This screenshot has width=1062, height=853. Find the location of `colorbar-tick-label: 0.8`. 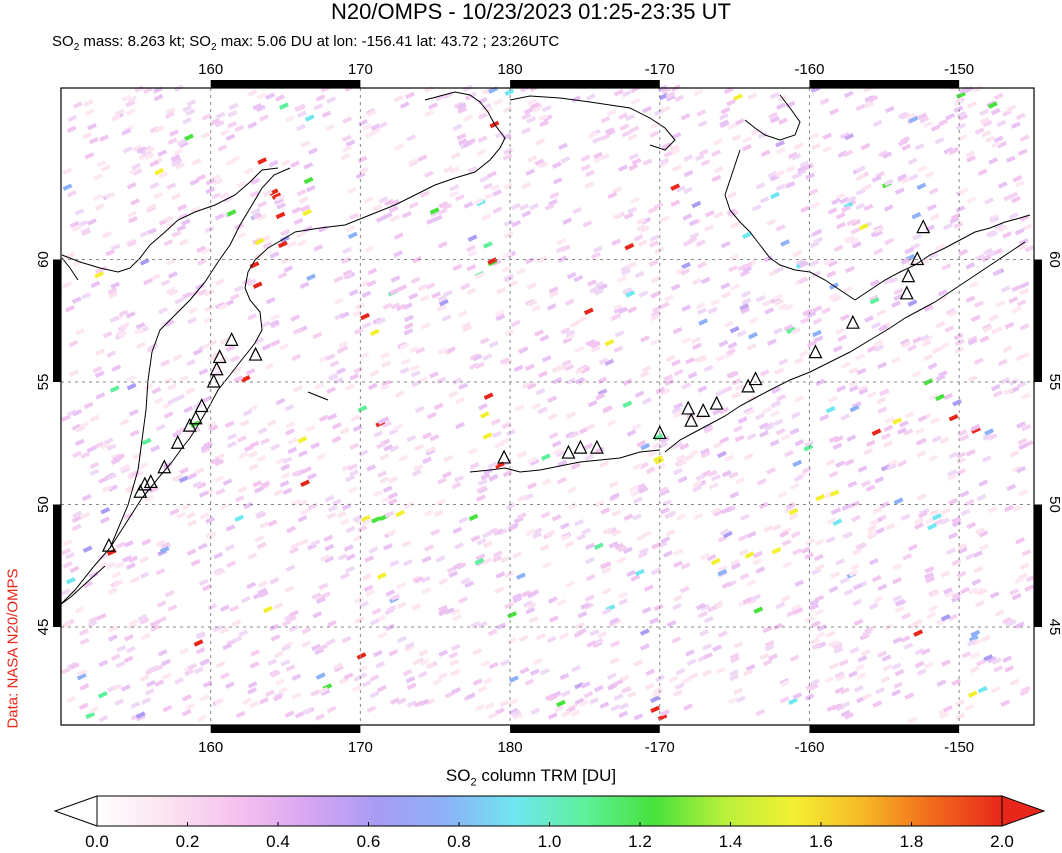

colorbar-tick-label: 0.8 is located at coordinates (459, 841).